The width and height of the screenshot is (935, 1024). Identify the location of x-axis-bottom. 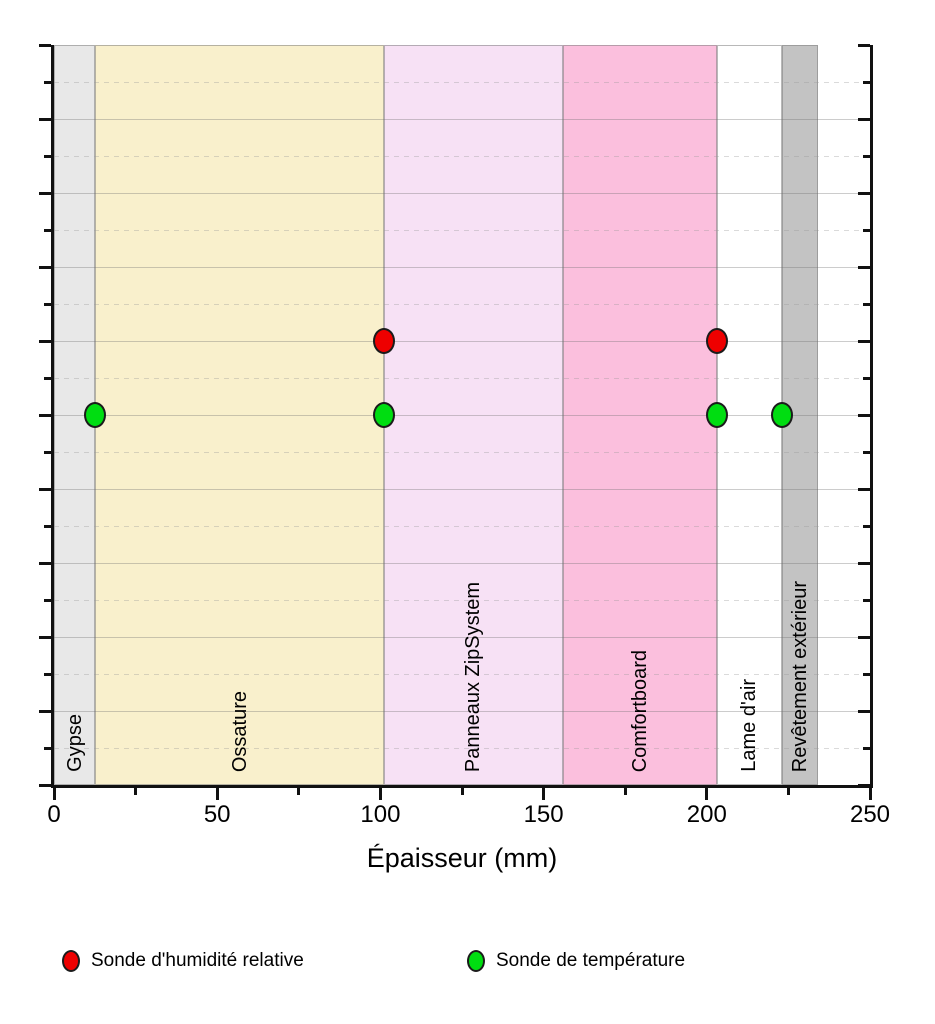
(462, 786).